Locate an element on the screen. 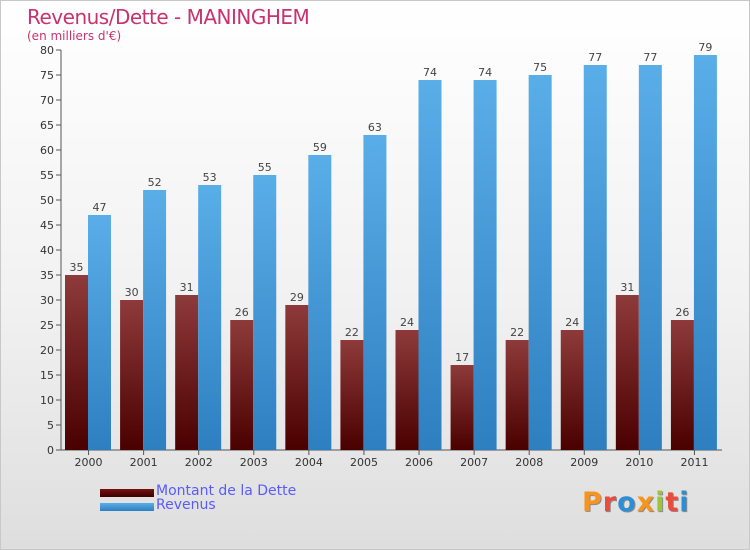 The width and height of the screenshot is (750, 550). x-tick-label: 2009 is located at coordinates (584, 462).